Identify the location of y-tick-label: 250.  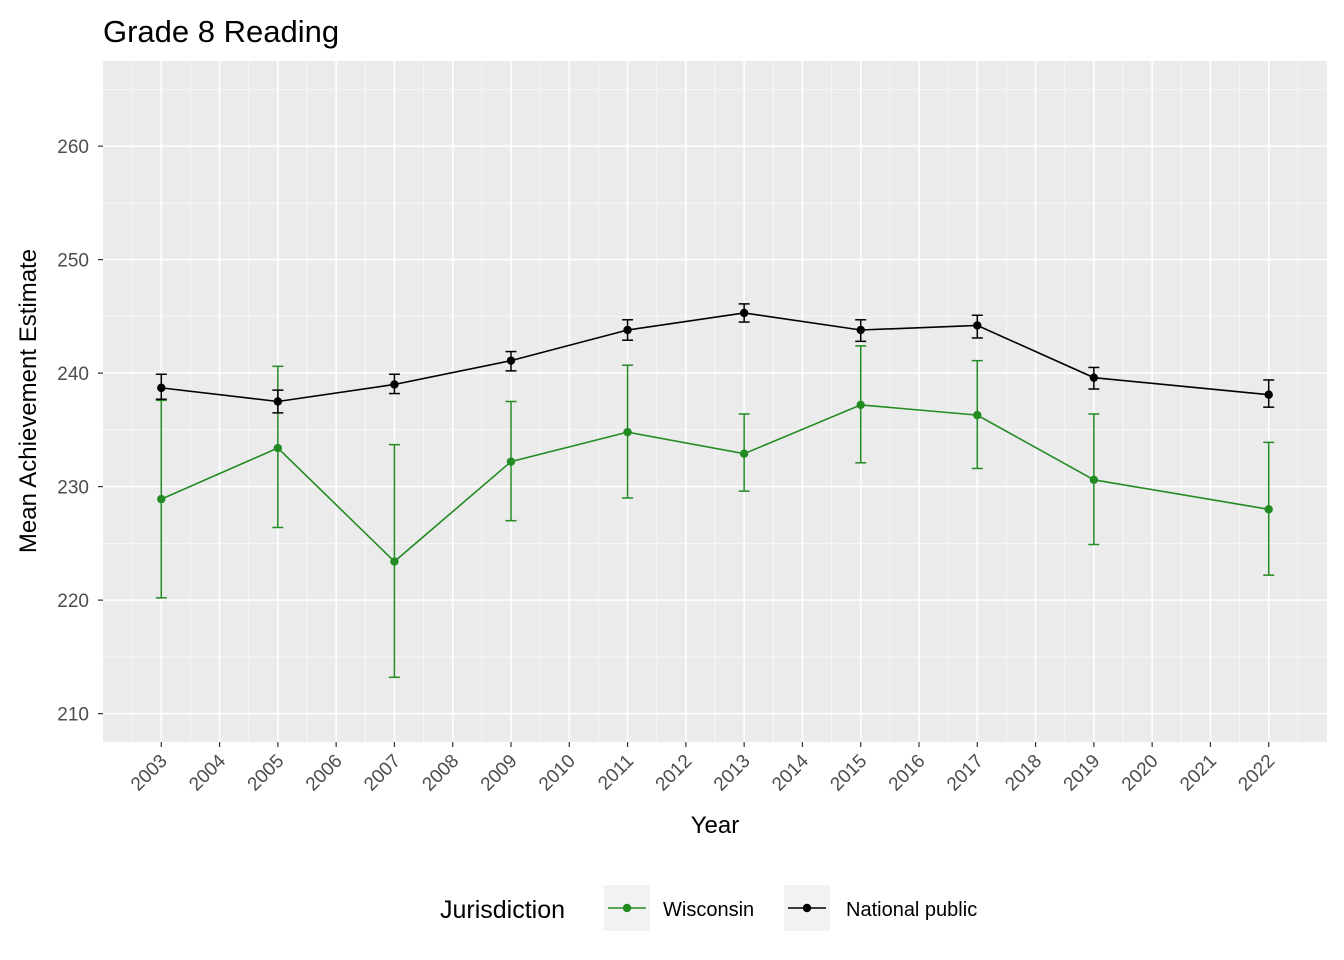
(73, 261).